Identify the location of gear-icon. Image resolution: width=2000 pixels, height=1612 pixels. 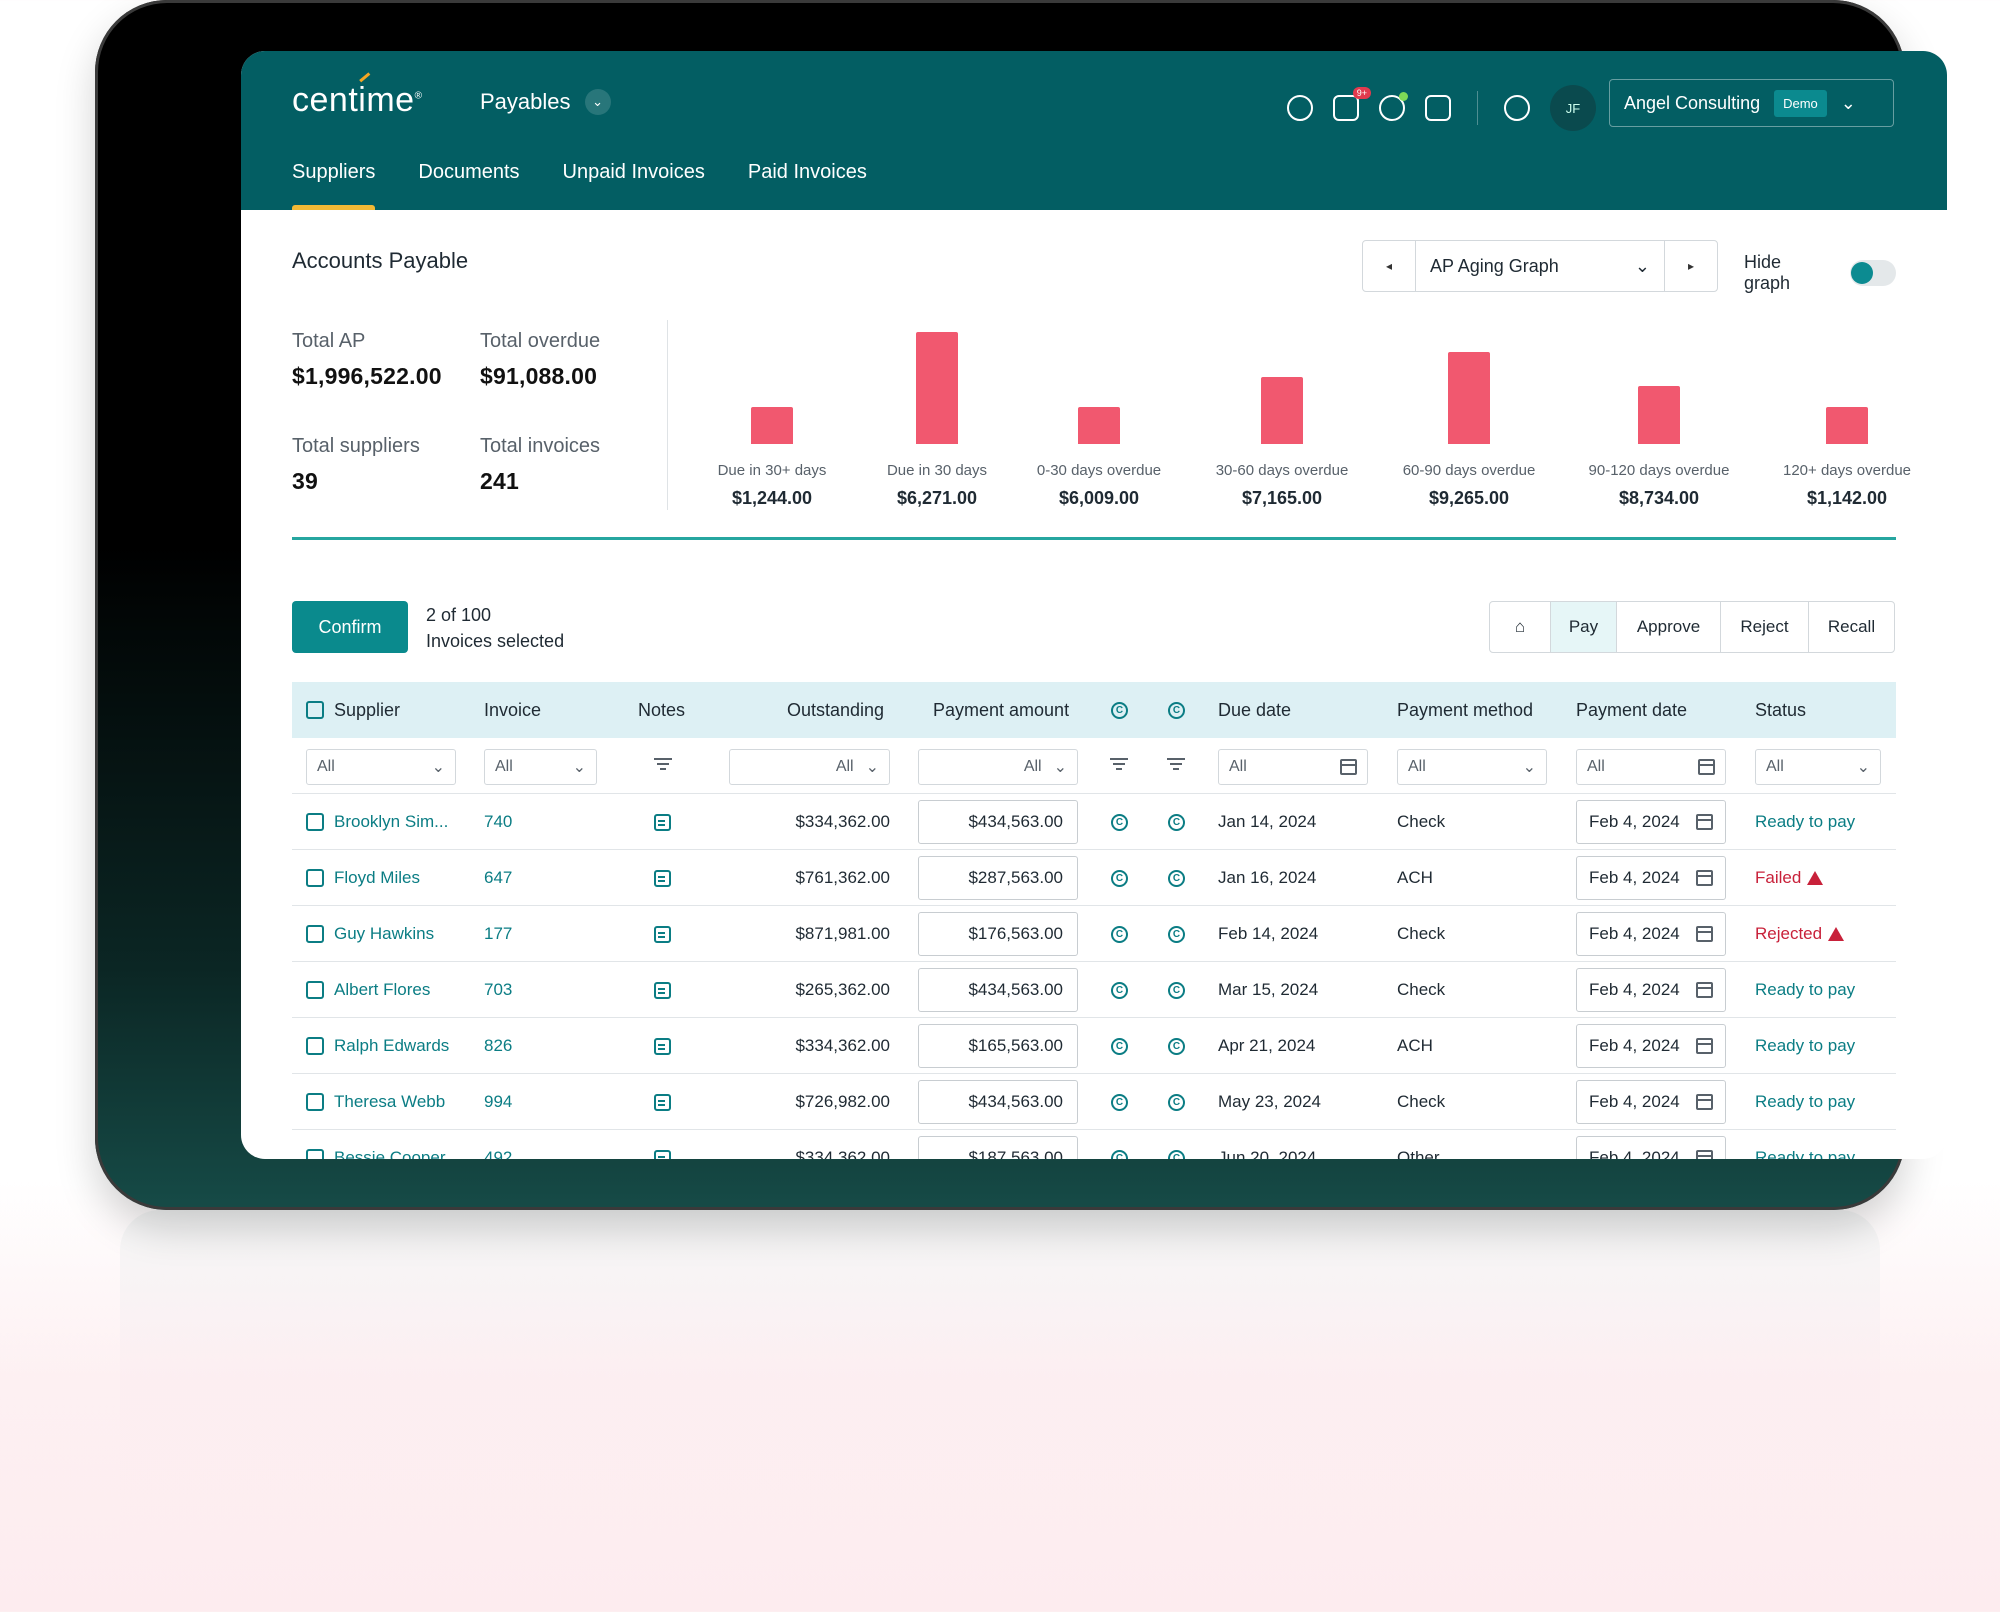
(1517, 108).